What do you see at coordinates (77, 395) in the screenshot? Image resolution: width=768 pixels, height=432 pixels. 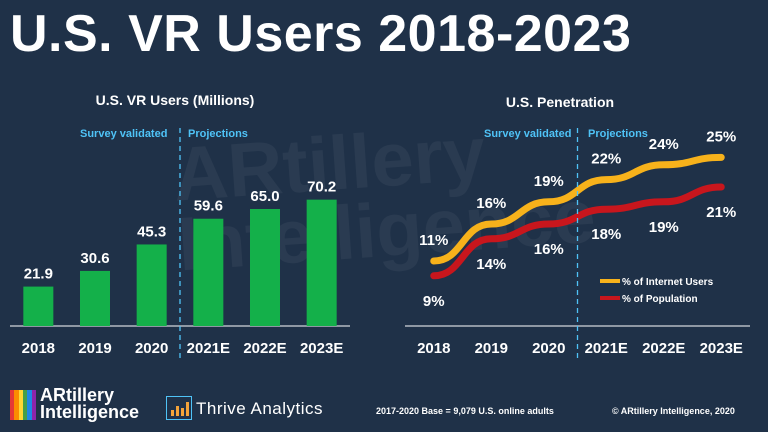 I see `artillery-logo-line1: ARtillery` at bounding box center [77, 395].